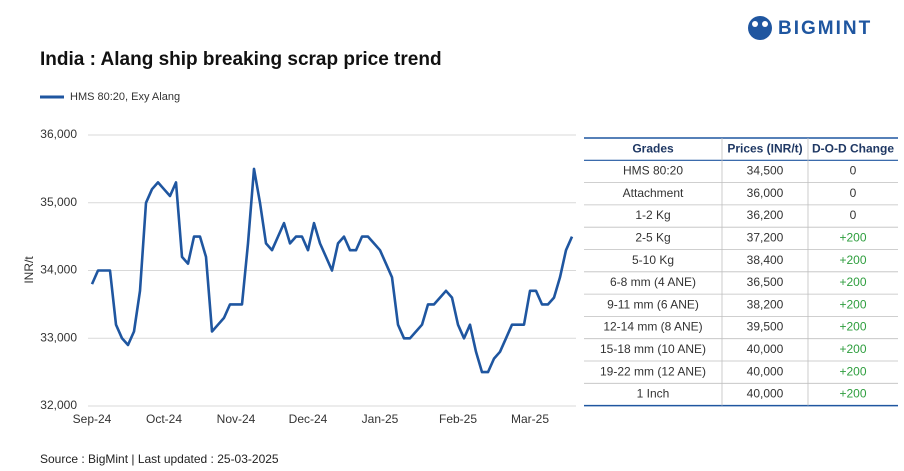  I want to click on logo-text: BIGMINT, so click(825, 28).